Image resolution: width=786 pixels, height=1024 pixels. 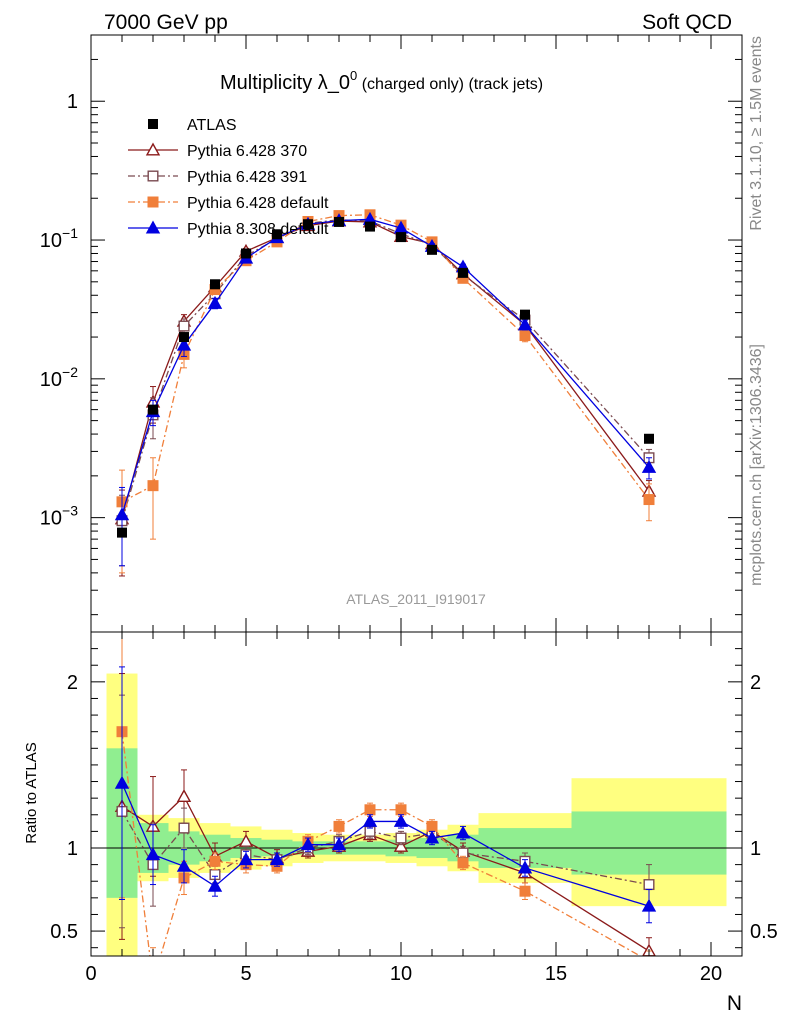 I want to click on legend-label: Pythia 6.428 default, so click(x=258, y=203).